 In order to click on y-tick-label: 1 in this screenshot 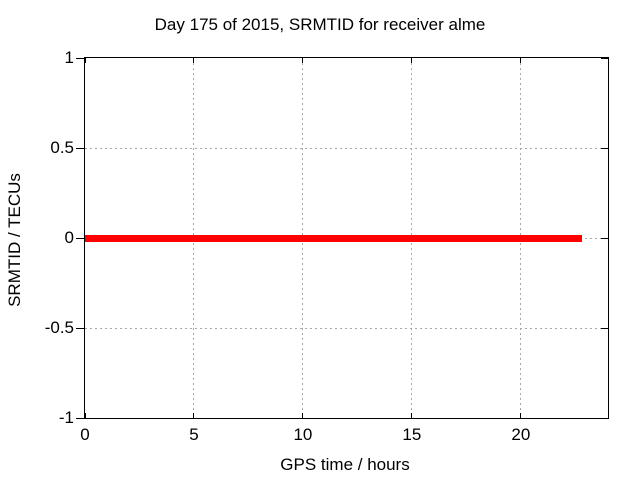, I will do `click(69, 57)`.